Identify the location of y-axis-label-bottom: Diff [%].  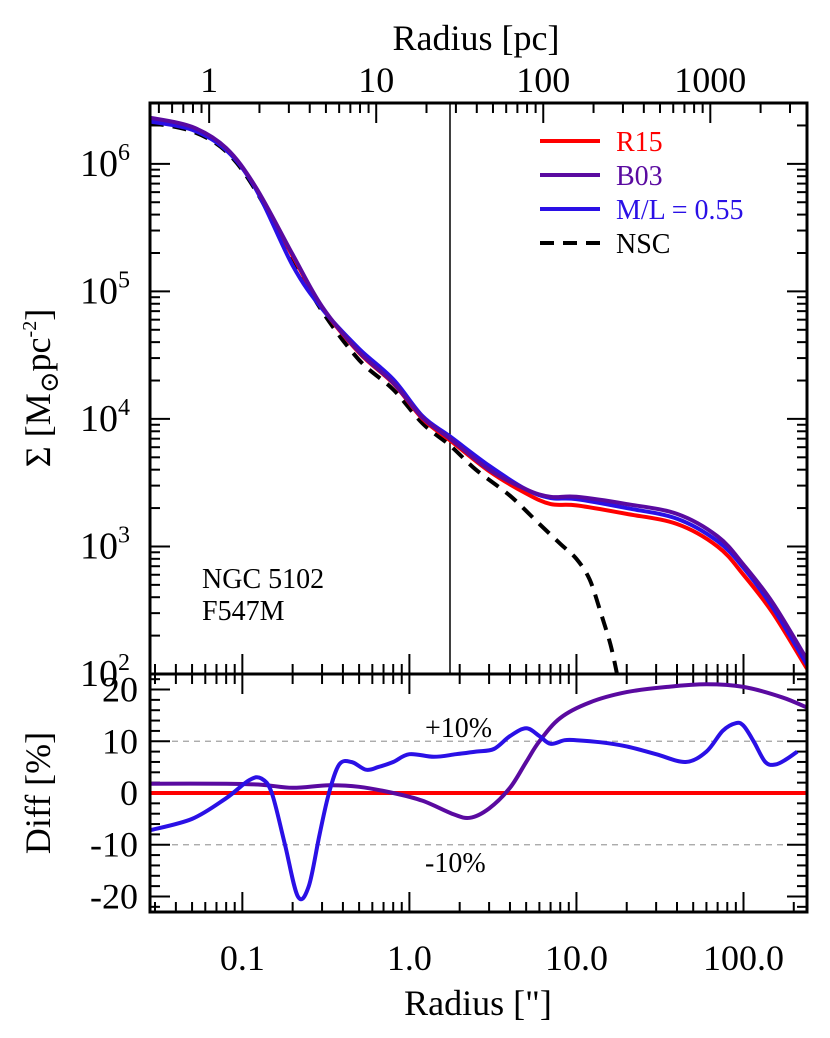
(38, 793).